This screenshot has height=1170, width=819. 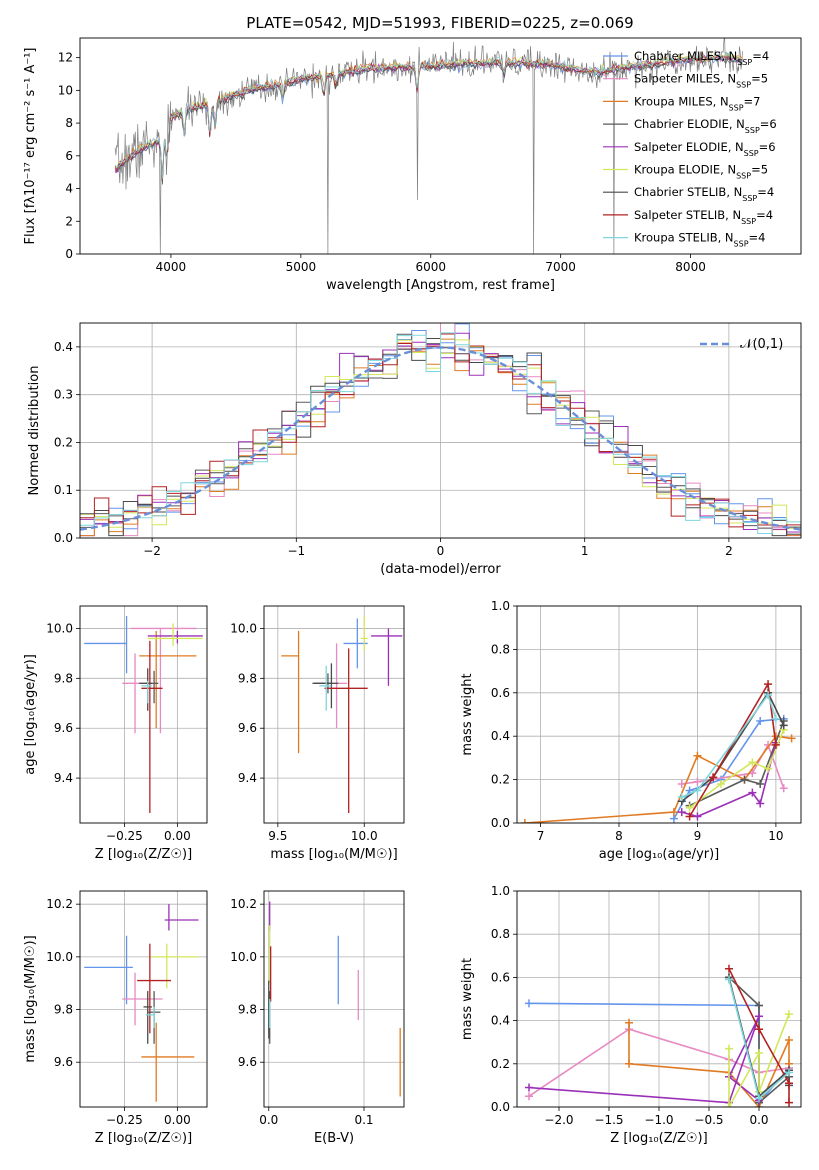 What do you see at coordinates (63, 395) in the screenshot?
I see `y-tick-label: 0.3` at bounding box center [63, 395].